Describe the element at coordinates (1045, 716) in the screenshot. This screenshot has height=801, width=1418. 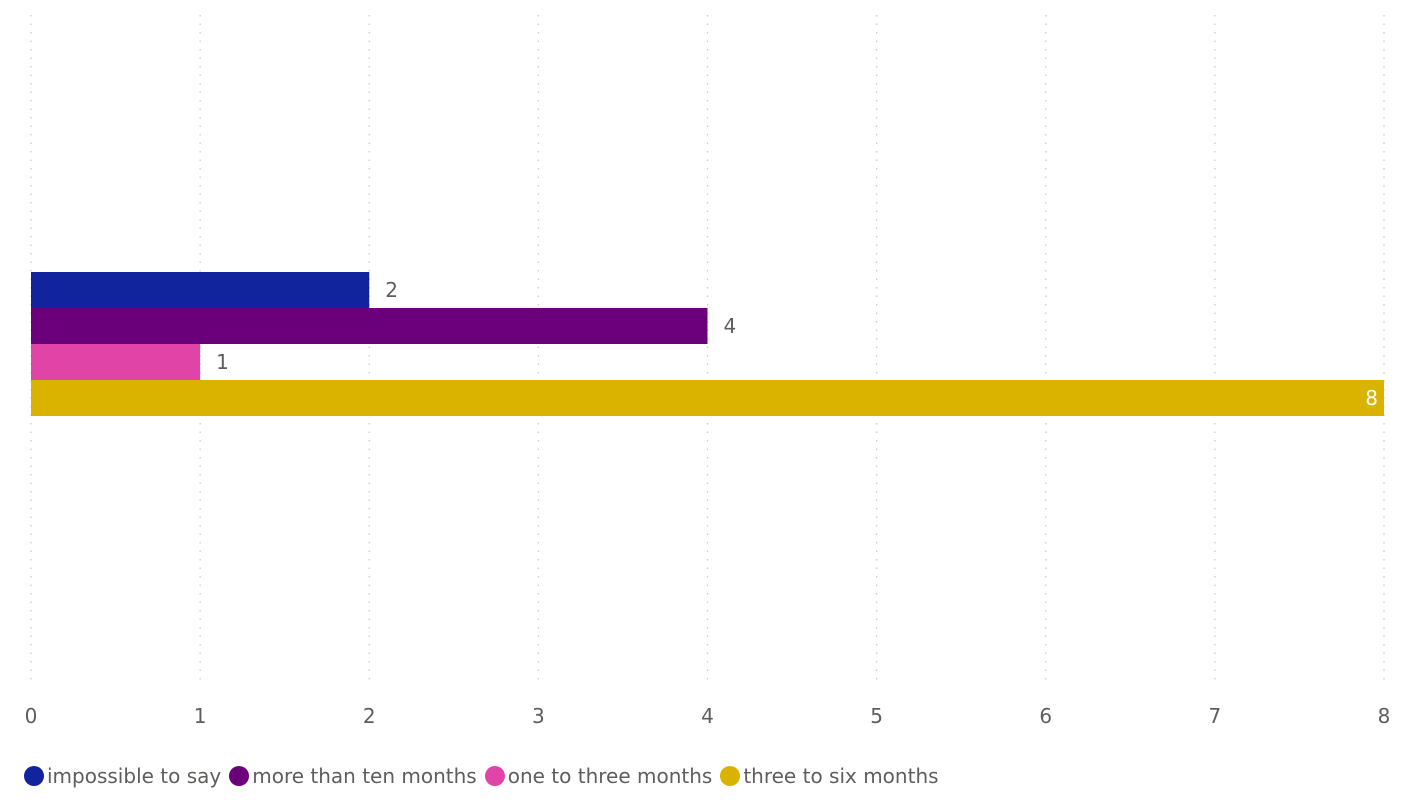
I see `x-tick-label: 6` at that location.